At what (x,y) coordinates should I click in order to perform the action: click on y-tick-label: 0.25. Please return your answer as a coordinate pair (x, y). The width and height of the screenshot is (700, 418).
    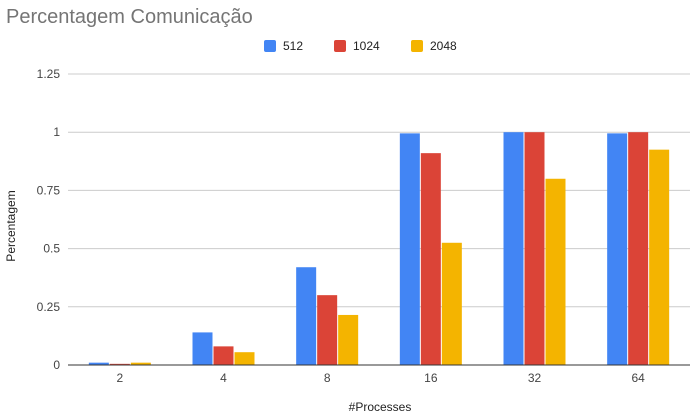
    Looking at the image, I should click on (49, 307).